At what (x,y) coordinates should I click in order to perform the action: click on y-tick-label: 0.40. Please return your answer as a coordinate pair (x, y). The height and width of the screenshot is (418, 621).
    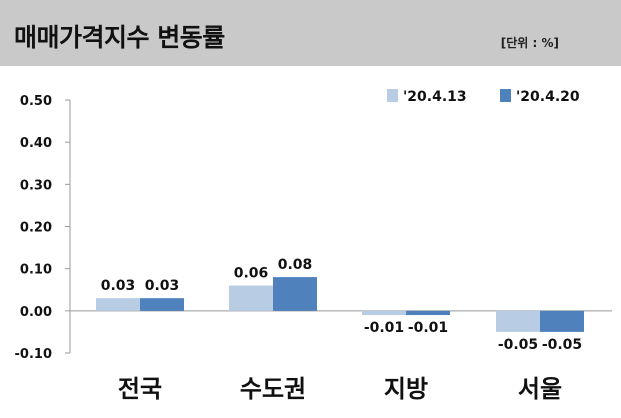
    Looking at the image, I should click on (36, 143).